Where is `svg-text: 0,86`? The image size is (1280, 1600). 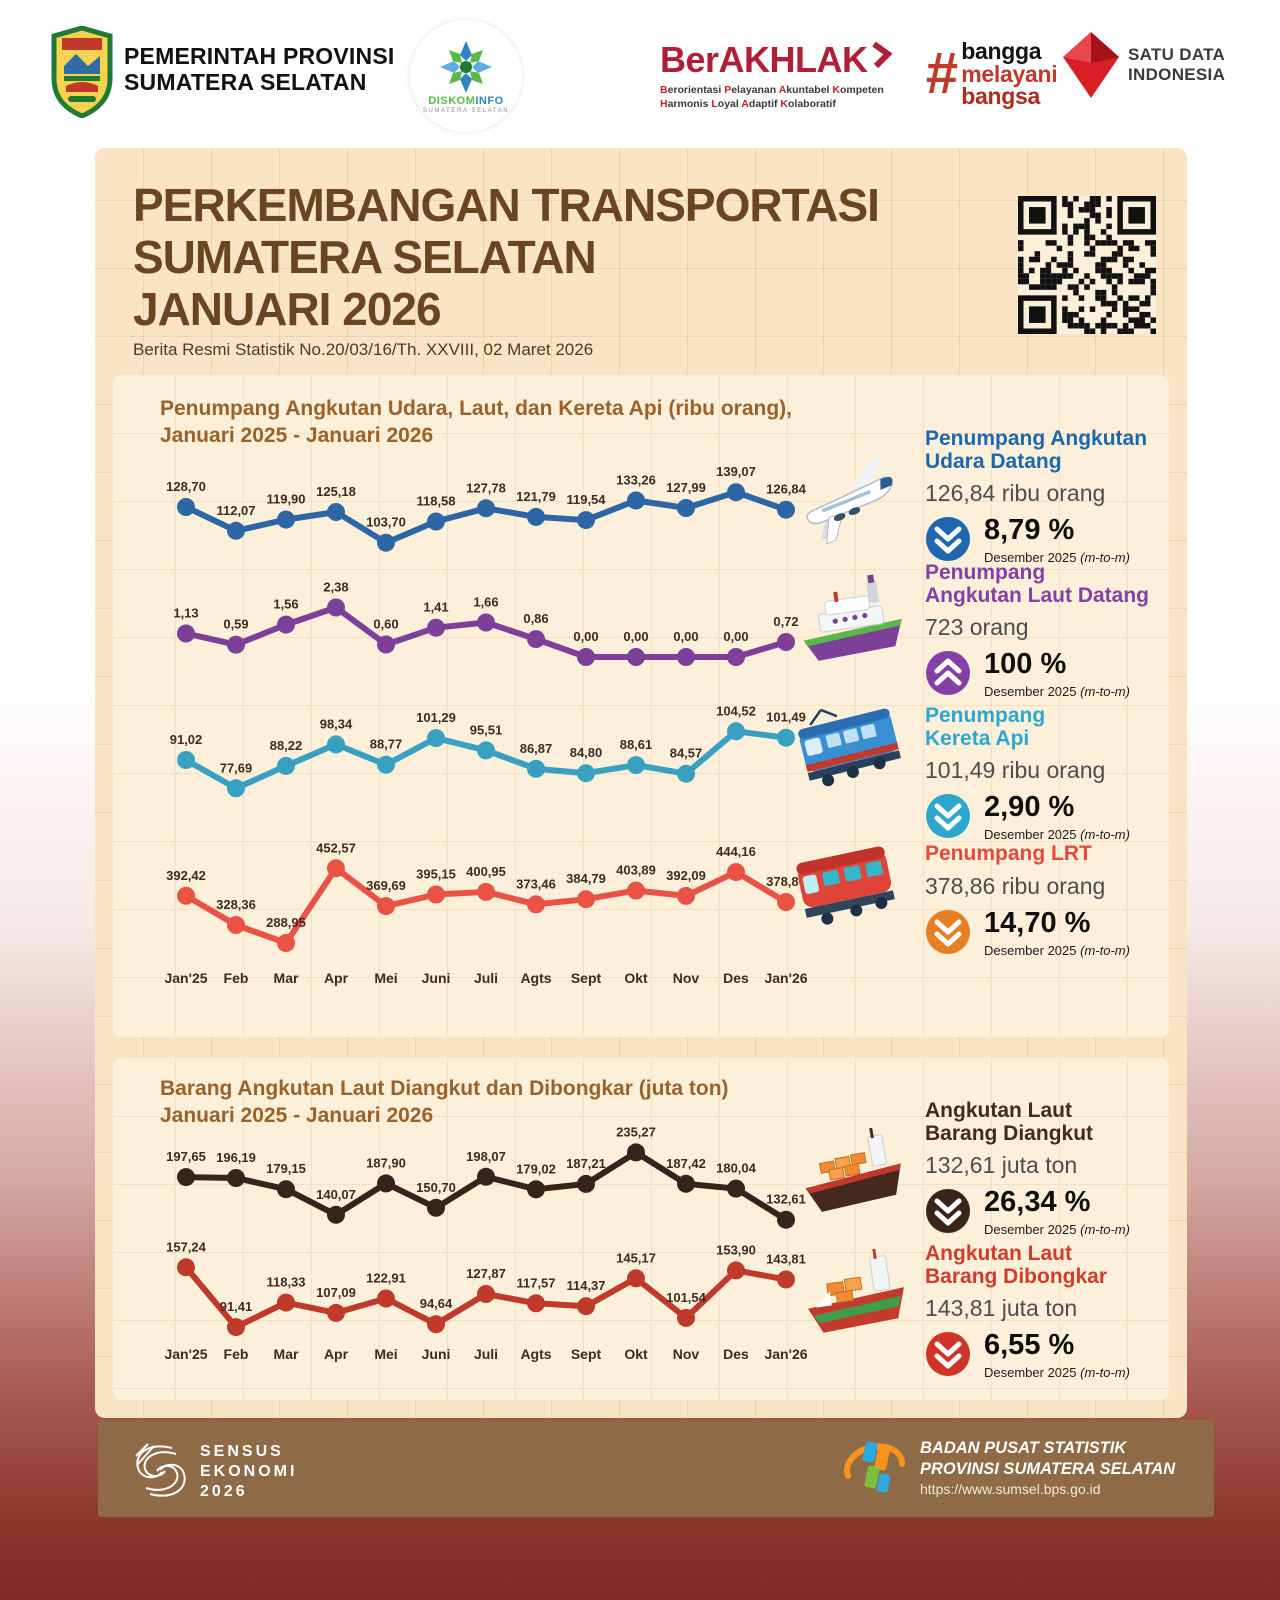 svg-text: 0,86 is located at coordinates (535, 618).